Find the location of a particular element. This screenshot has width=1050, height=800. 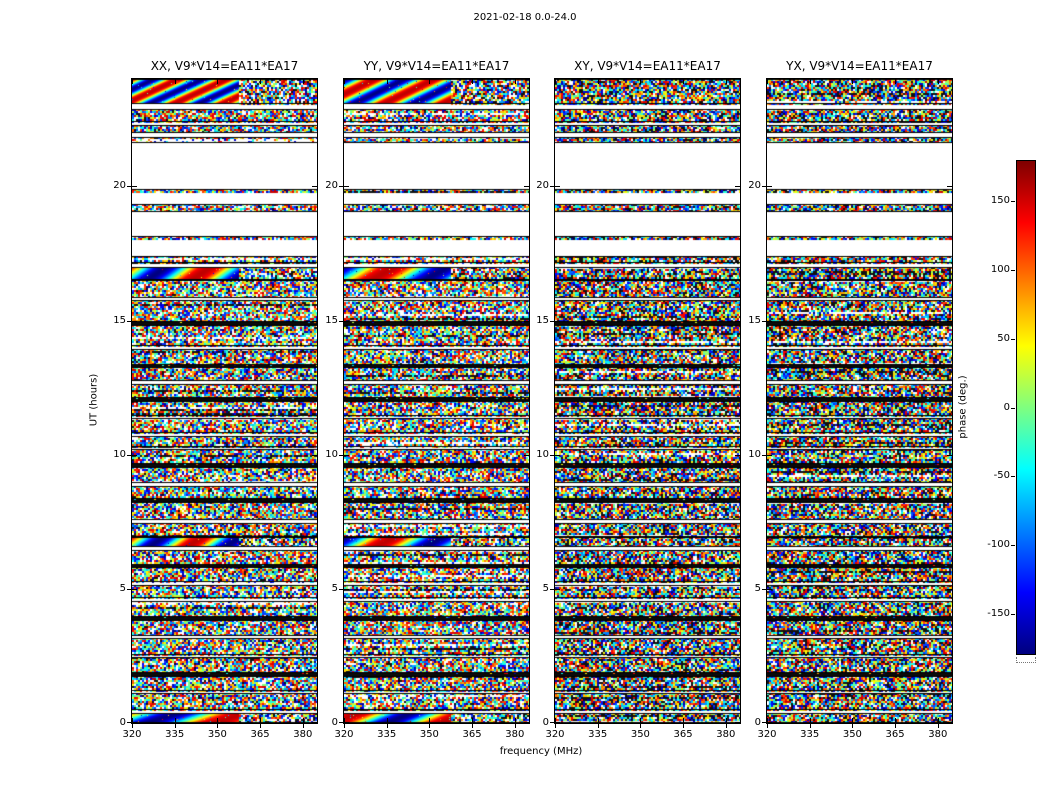

colorbar-tick-label: 150 is located at coordinates (1000, 201).